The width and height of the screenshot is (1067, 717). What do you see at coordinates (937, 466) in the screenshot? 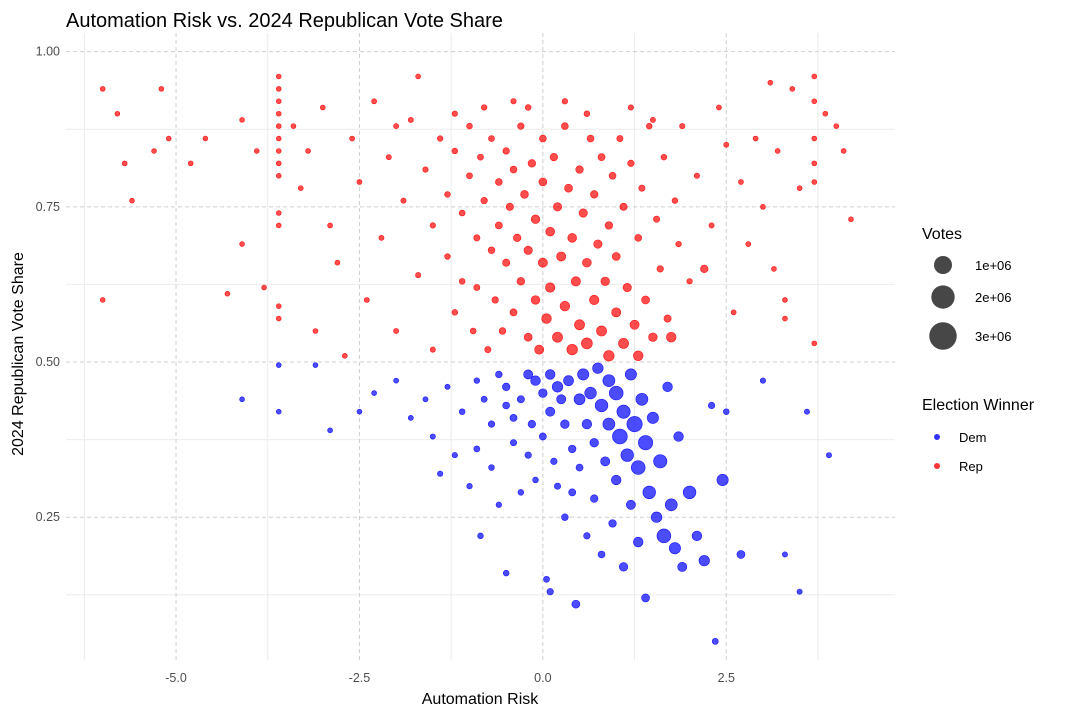
I see `color-legend-key` at bounding box center [937, 466].